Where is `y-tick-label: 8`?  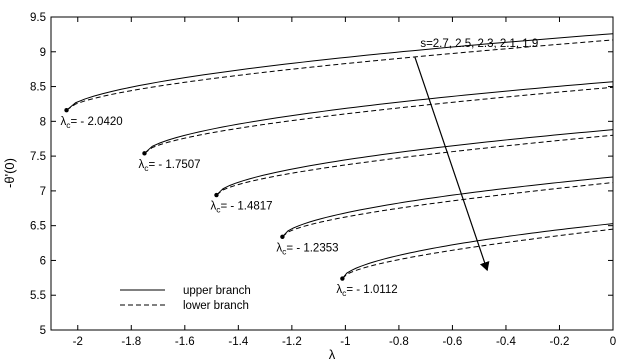
y-tick-label: 8 is located at coordinates (43, 122).